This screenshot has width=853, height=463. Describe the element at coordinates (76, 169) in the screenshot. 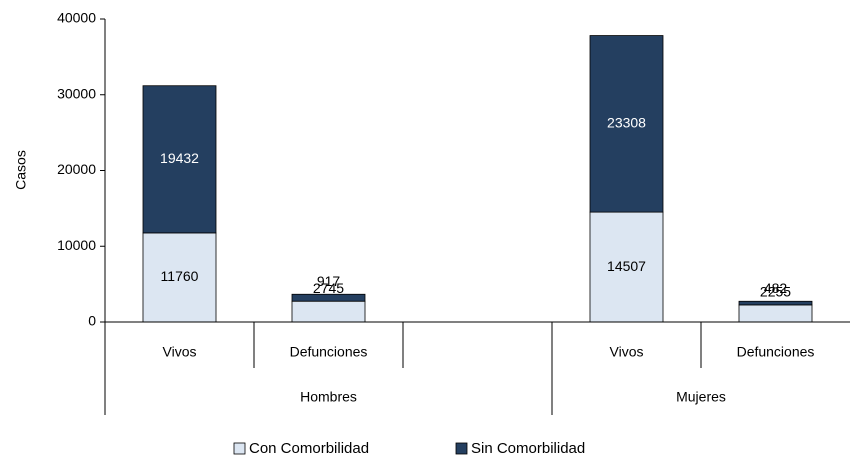

I see `y-tick-label: 20000` at that location.